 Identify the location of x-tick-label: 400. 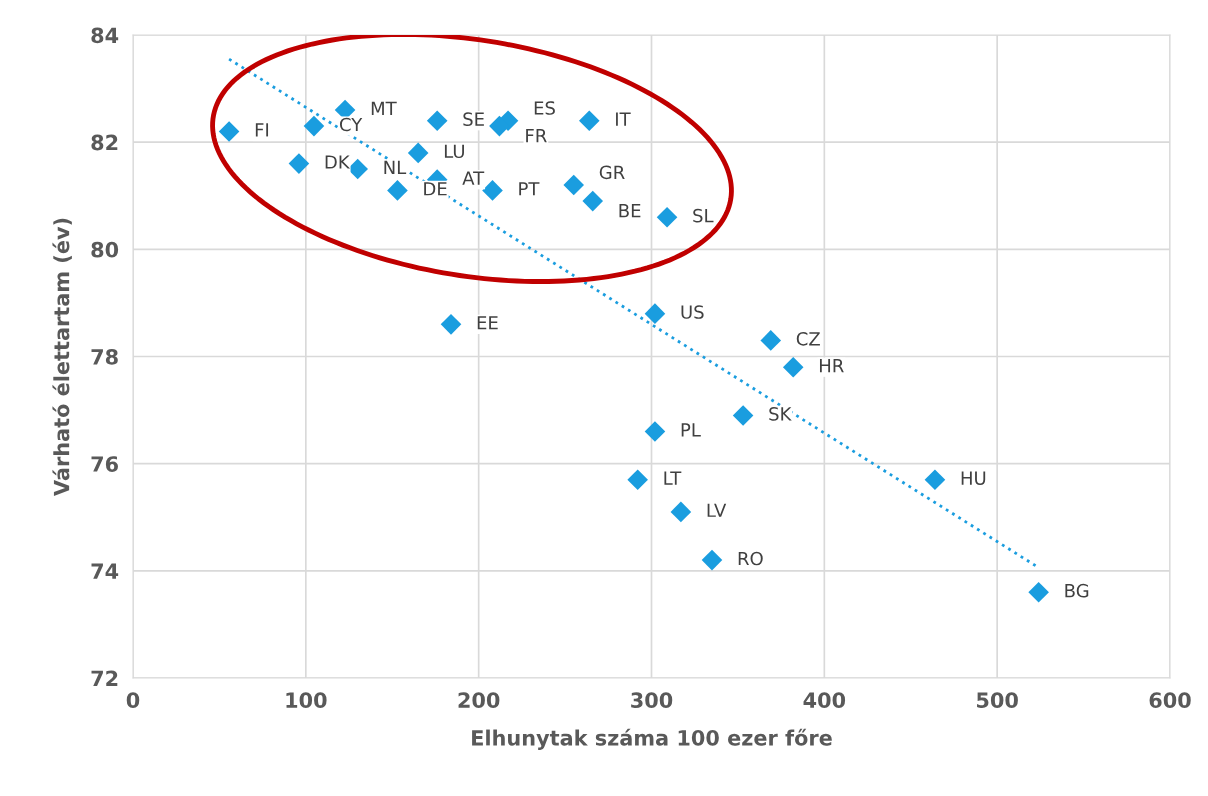
(824, 700).